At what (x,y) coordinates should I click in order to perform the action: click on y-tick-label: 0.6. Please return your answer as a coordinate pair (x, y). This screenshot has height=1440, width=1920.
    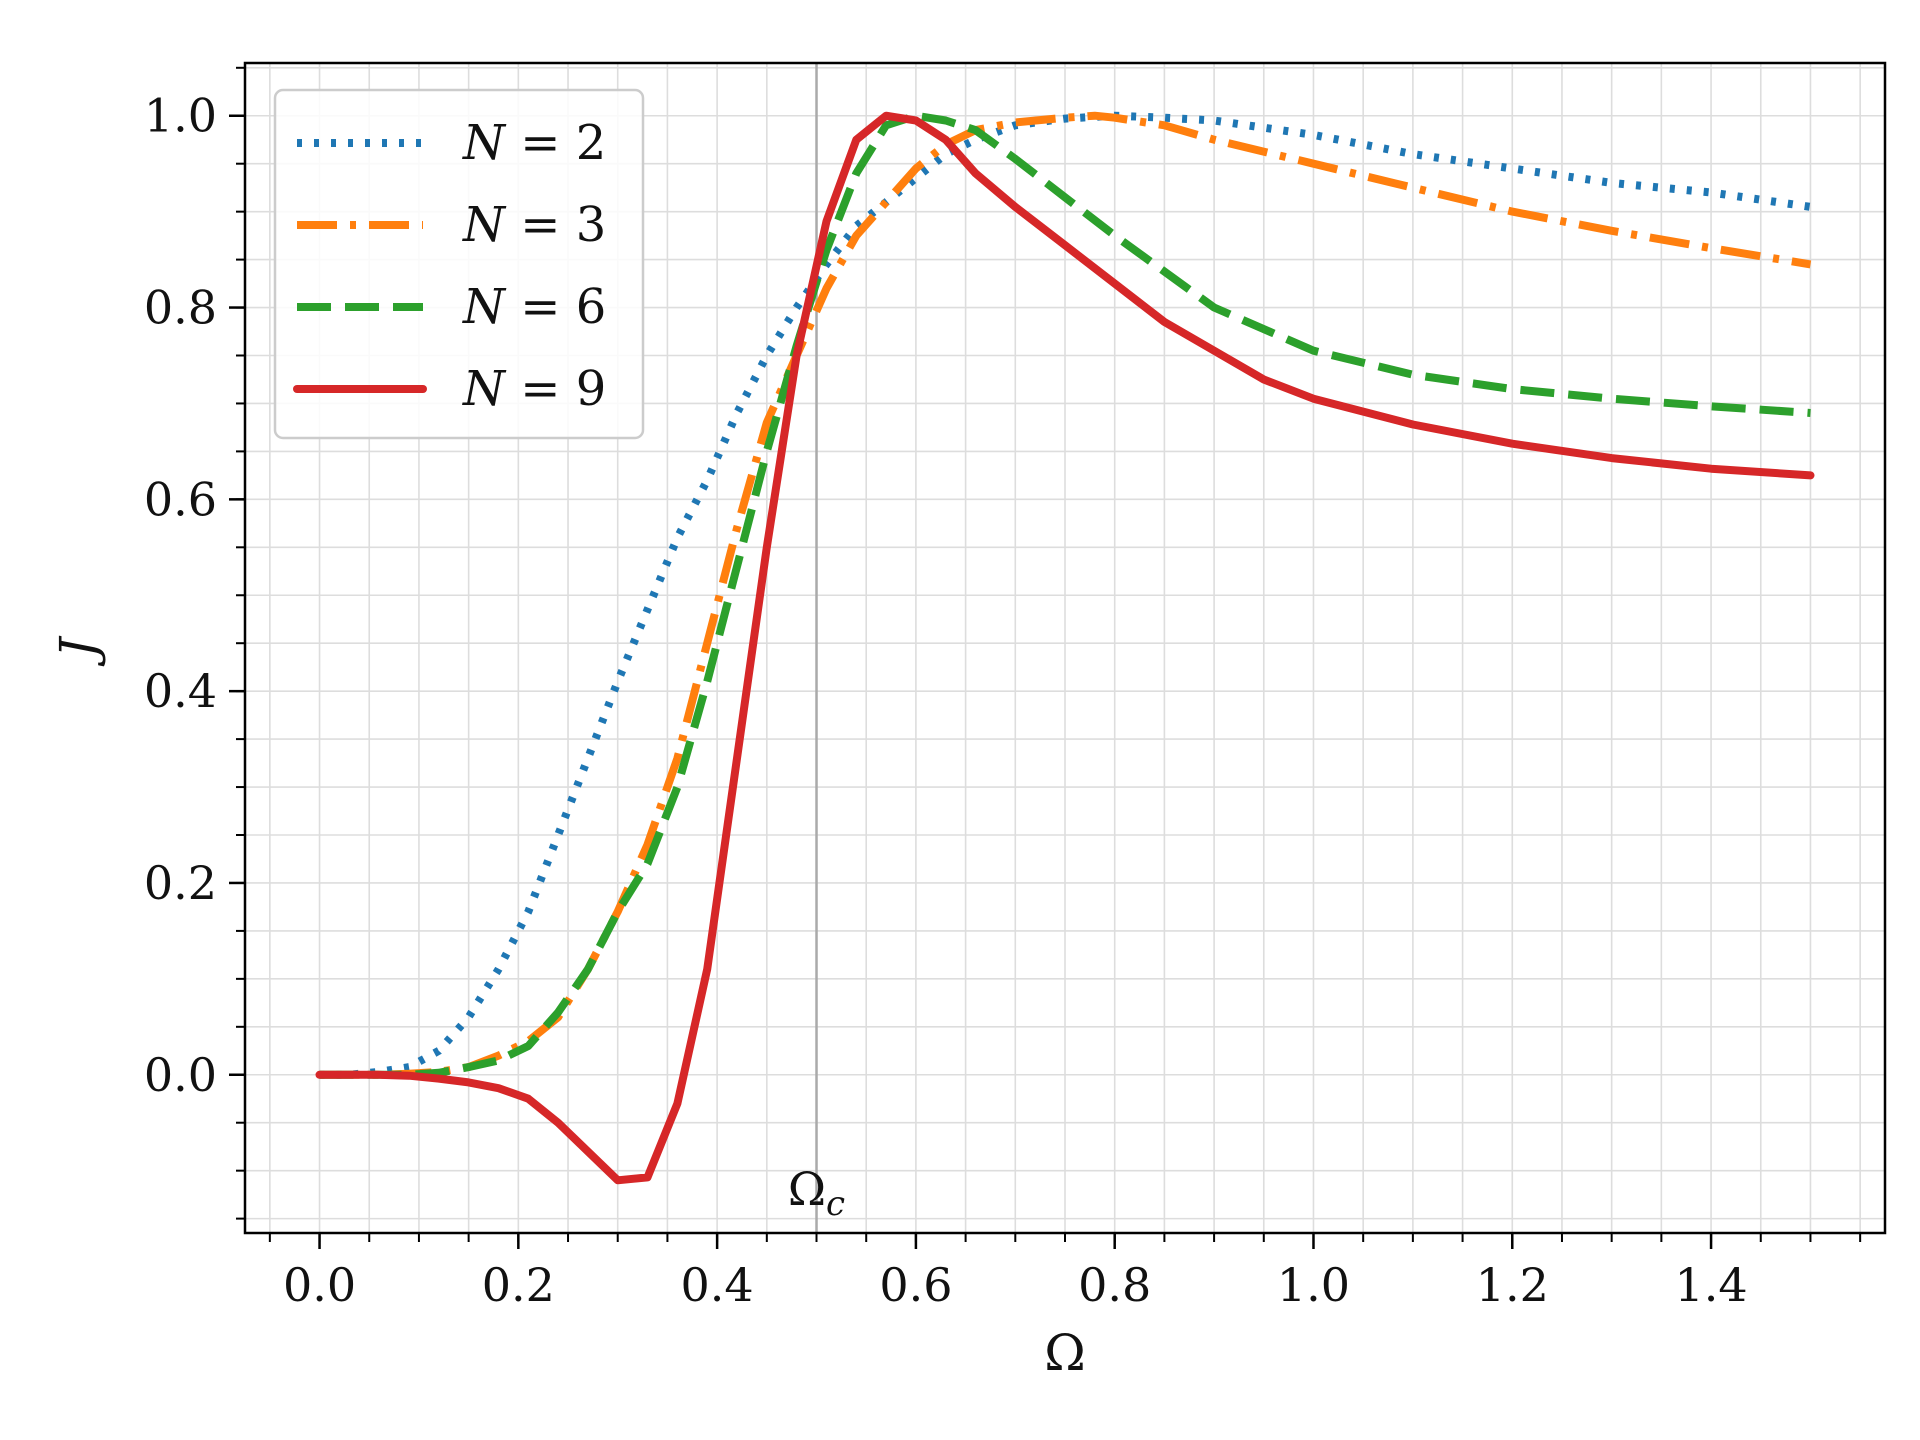
    Looking at the image, I should click on (180, 499).